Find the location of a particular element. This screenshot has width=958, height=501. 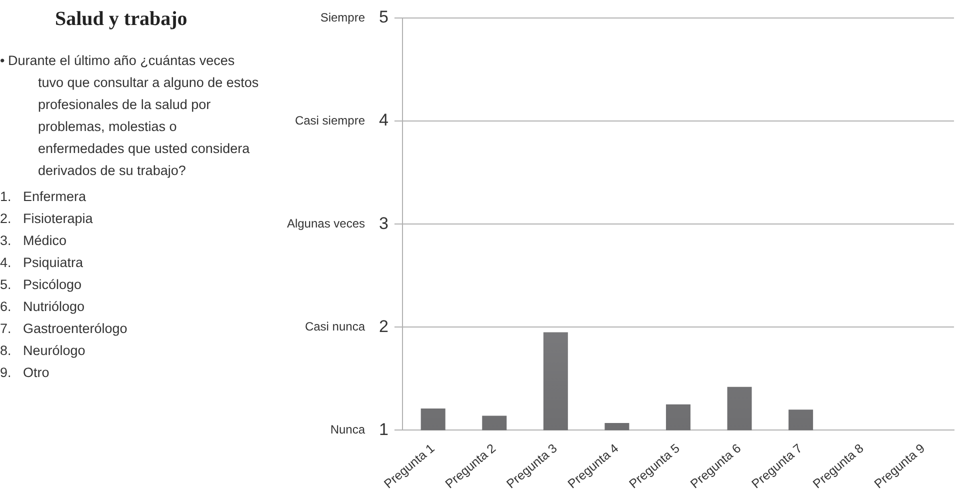

y-tick-label: 1 is located at coordinates (383, 429).